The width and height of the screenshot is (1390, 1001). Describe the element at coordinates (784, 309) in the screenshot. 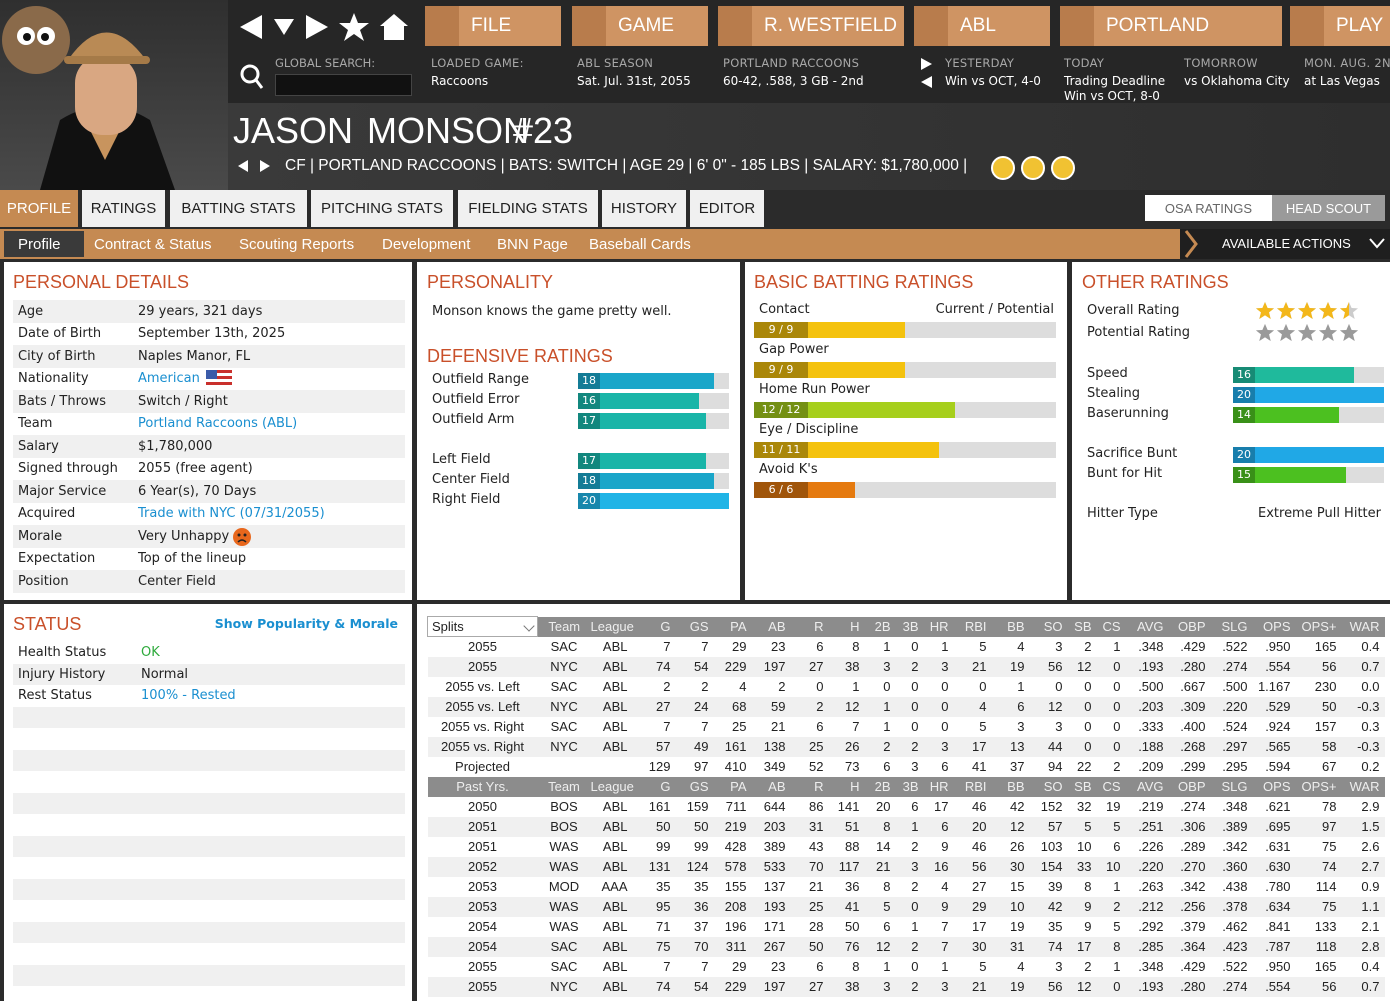

I see `rating-name: Contact` at that location.